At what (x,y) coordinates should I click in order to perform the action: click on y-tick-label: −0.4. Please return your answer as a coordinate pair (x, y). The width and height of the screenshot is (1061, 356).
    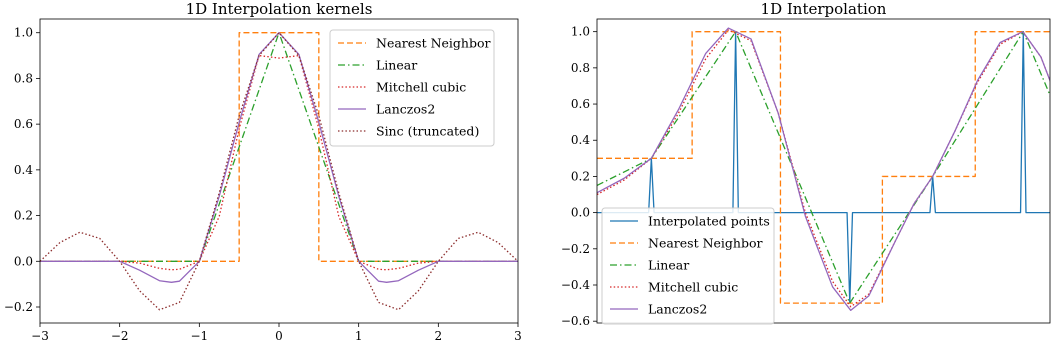
    Looking at the image, I should click on (576, 285).